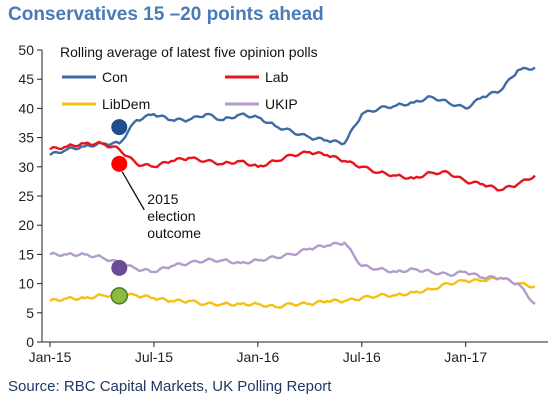  I want to click on y-tick-label: 50, so click(26, 50).